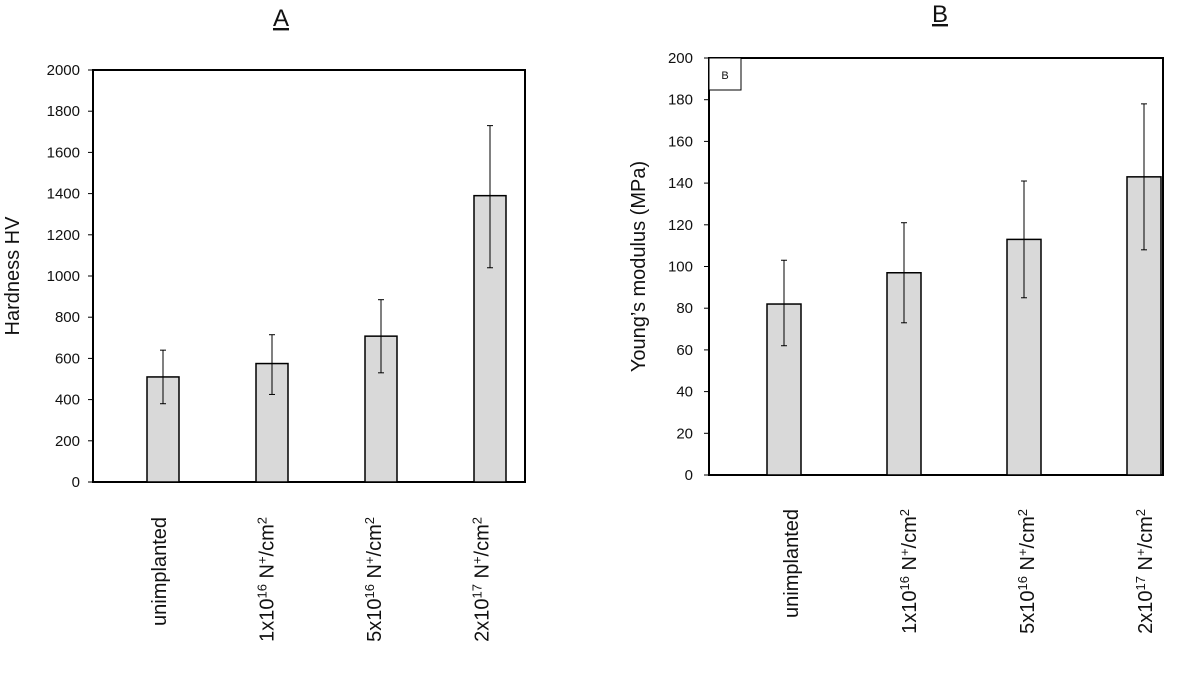 This screenshot has height=678, width=1200. What do you see at coordinates (680, 183) in the screenshot?
I see `y-tick-label: 140` at bounding box center [680, 183].